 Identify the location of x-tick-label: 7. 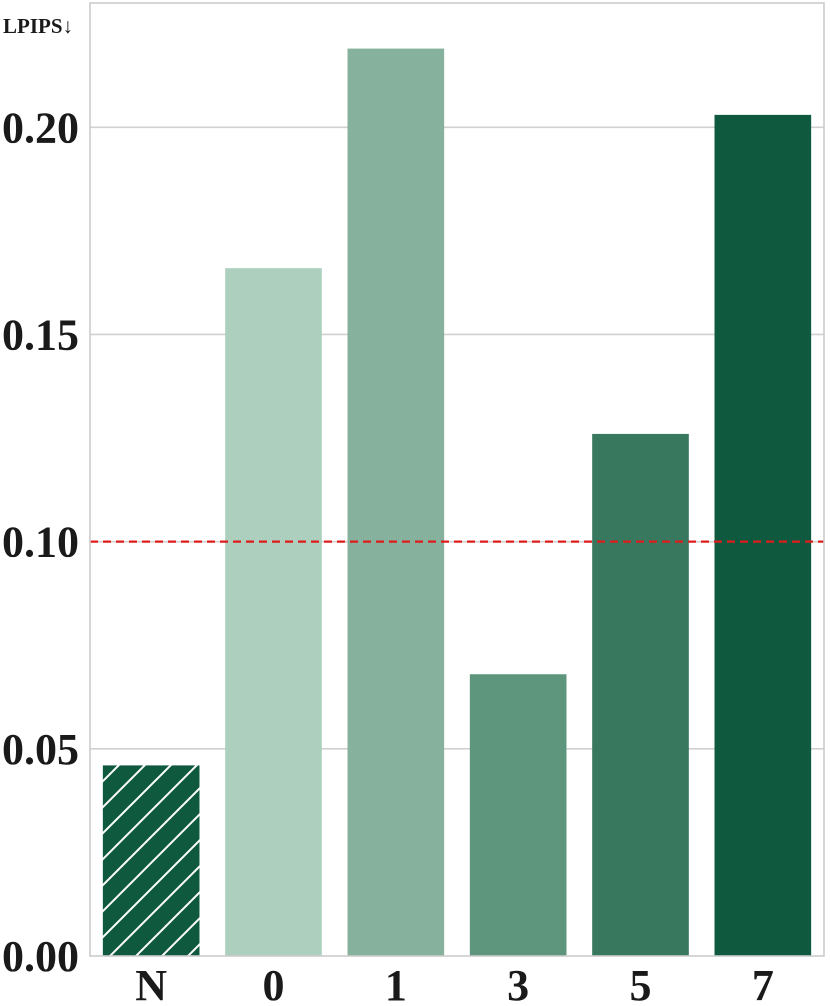
(763, 981).